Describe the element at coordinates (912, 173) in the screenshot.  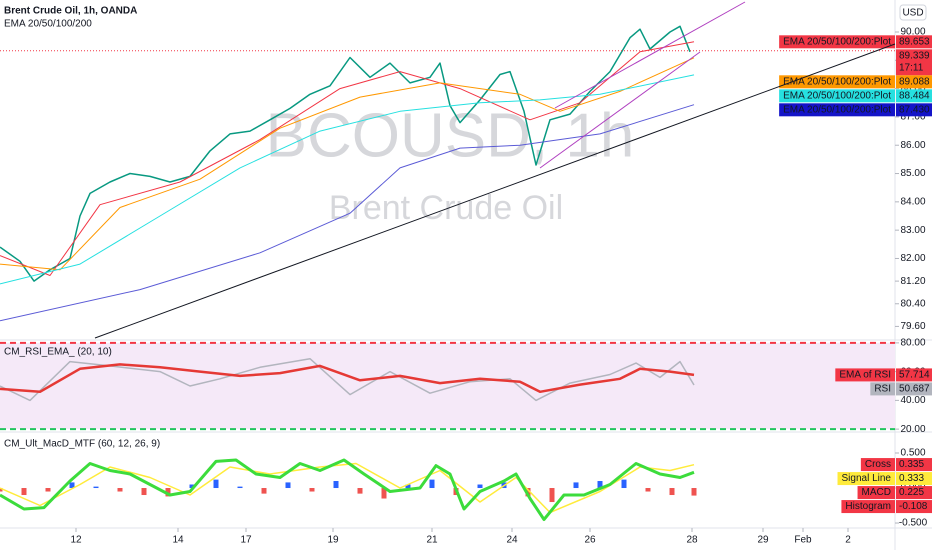
I see `y-tick-label: 85.00` at that location.